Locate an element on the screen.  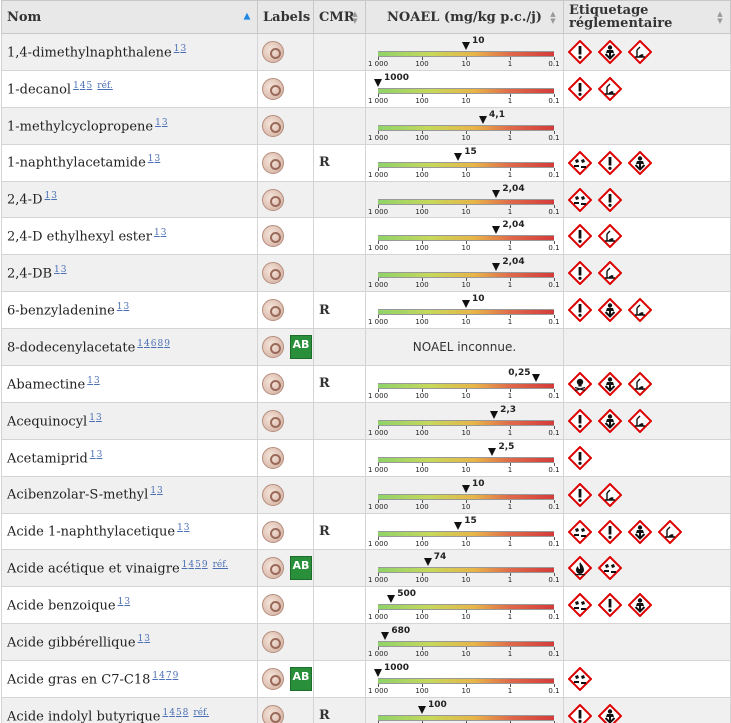
table-row: 1-decanol 145 réf. 1 000 100 10 1 0.1 1000 is located at coordinates (366, 88).